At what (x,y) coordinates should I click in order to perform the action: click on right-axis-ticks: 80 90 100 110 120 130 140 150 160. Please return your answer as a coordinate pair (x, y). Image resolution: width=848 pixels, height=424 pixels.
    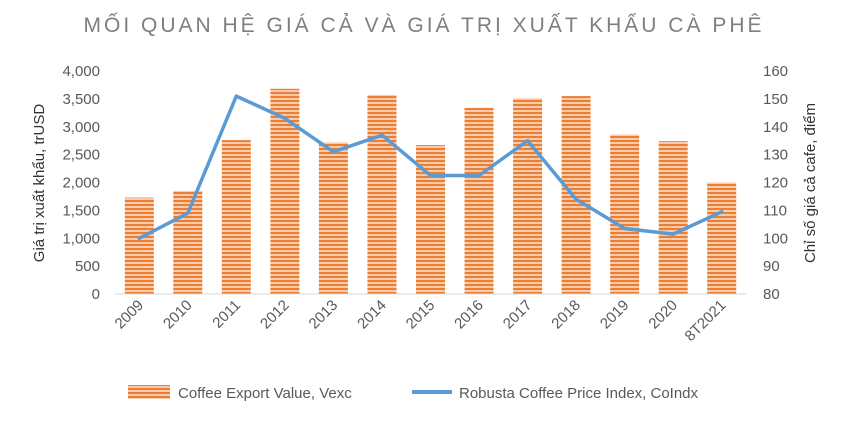
    Looking at the image, I should click on (775, 183).